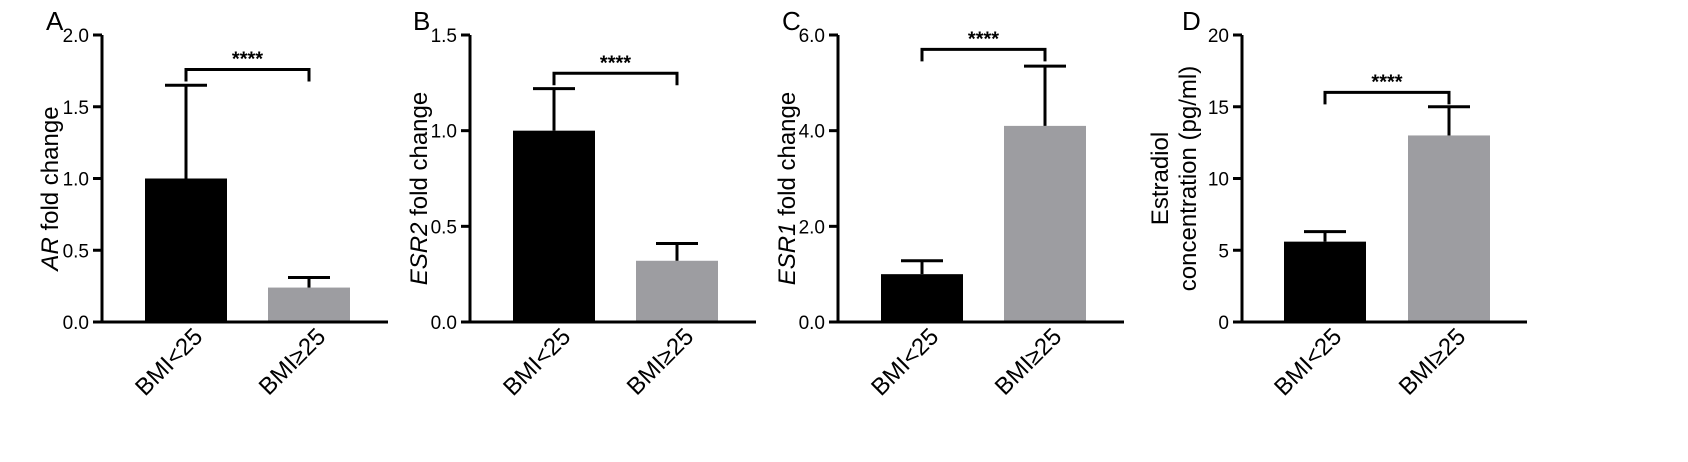  What do you see at coordinates (421, 21) in the screenshot?
I see `panel-label: B` at bounding box center [421, 21].